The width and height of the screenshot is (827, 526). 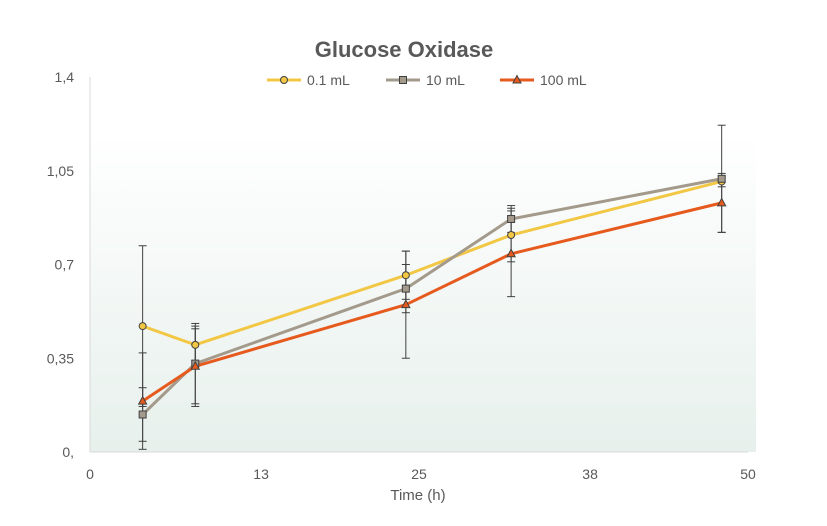 What do you see at coordinates (445, 80) in the screenshot?
I see `legend-label: 10 mL` at bounding box center [445, 80].